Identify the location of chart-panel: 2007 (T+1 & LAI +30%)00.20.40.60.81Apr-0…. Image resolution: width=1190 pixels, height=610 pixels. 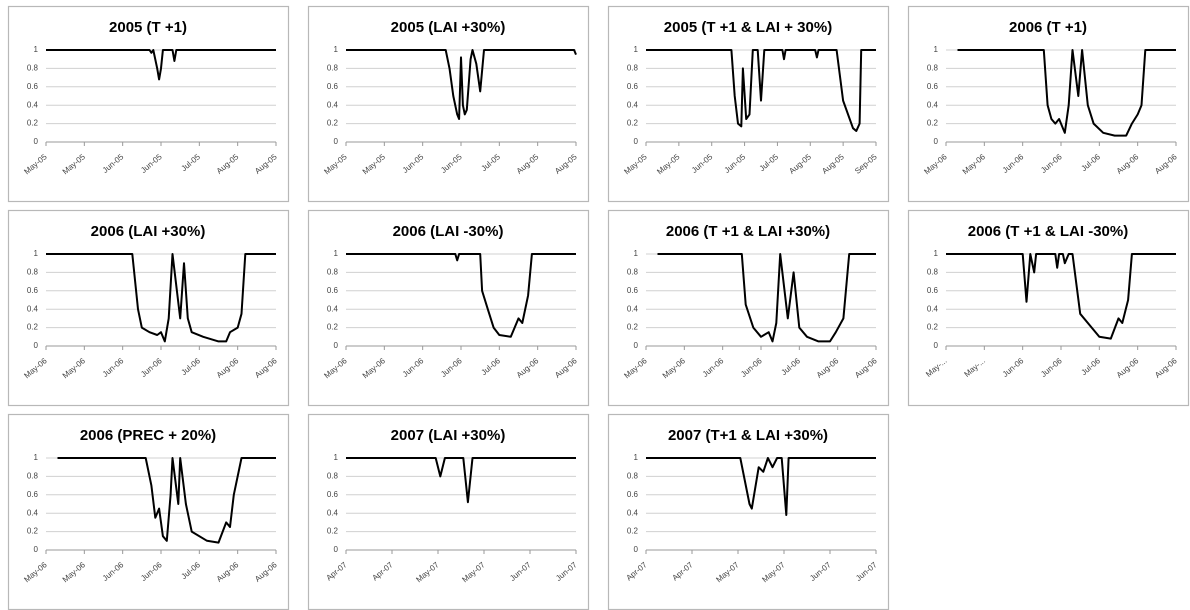
(748, 511).